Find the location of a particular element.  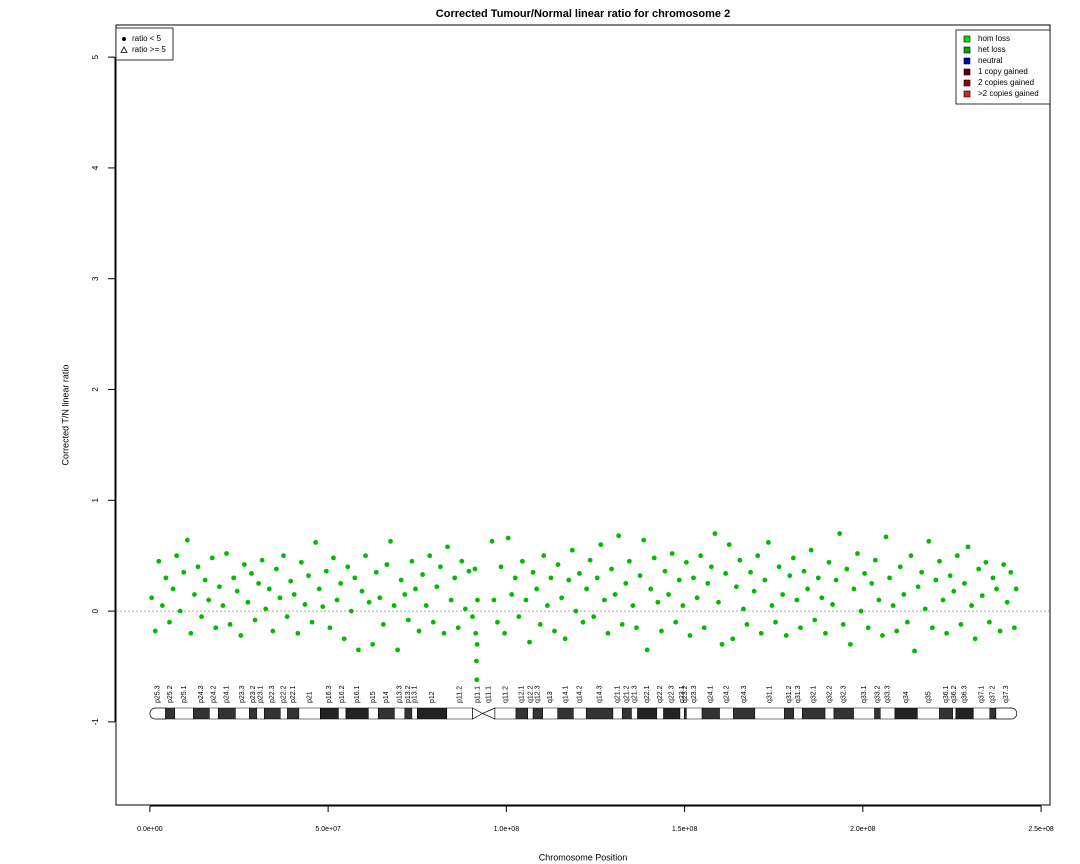

band-label: q22.1 is located at coordinates (647, 694).